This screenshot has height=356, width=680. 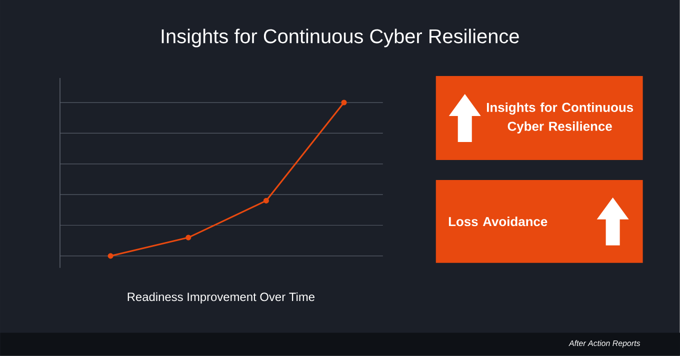 I want to click on chart-title: Insights for Continuous Cyber Resilience, so click(x=340, y=38).